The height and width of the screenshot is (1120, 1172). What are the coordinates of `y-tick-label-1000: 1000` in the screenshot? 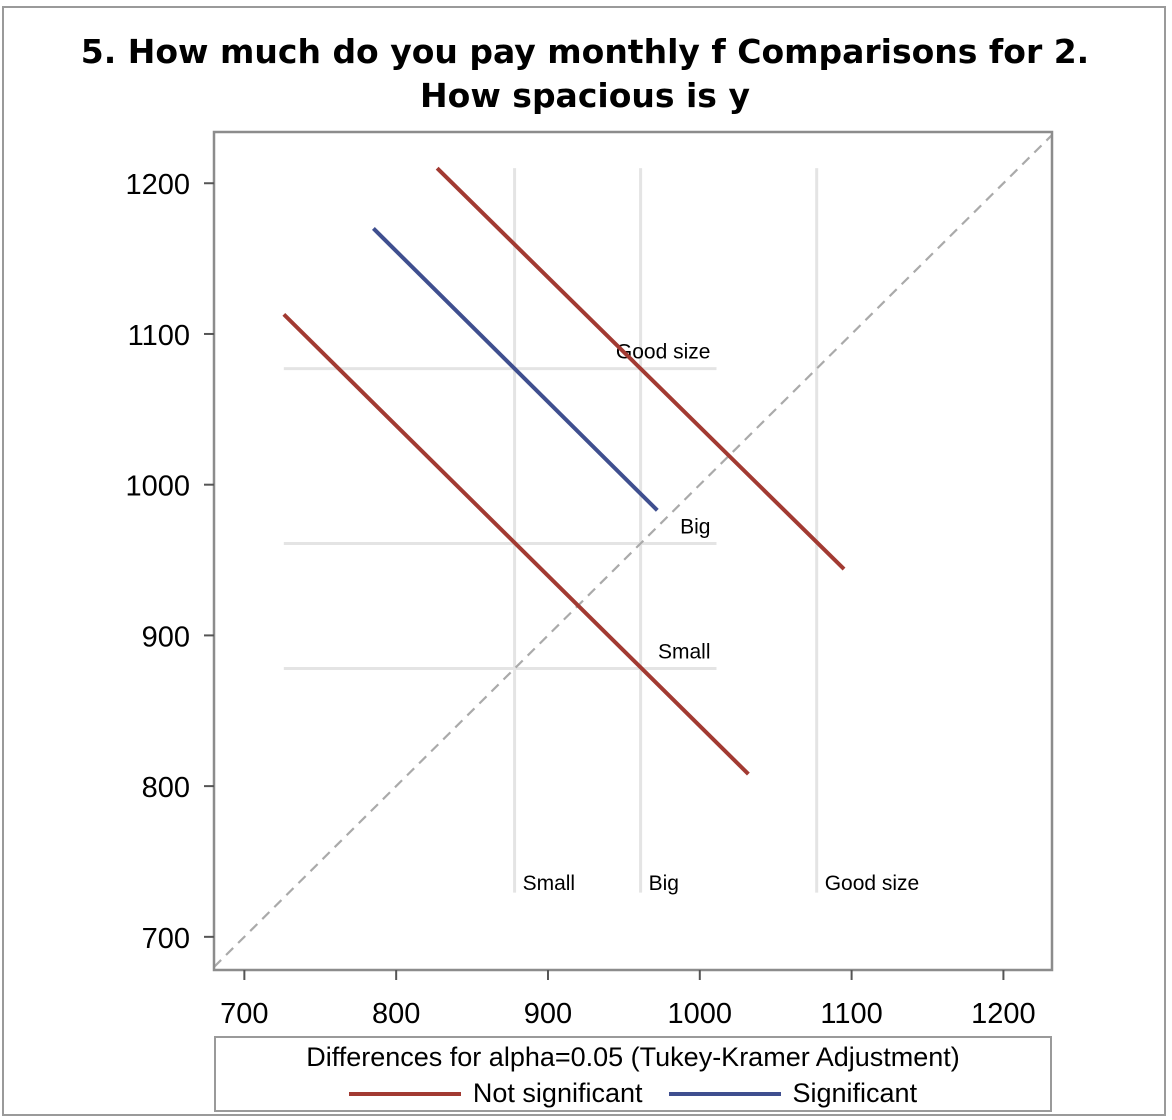 It's located at (157, 487).